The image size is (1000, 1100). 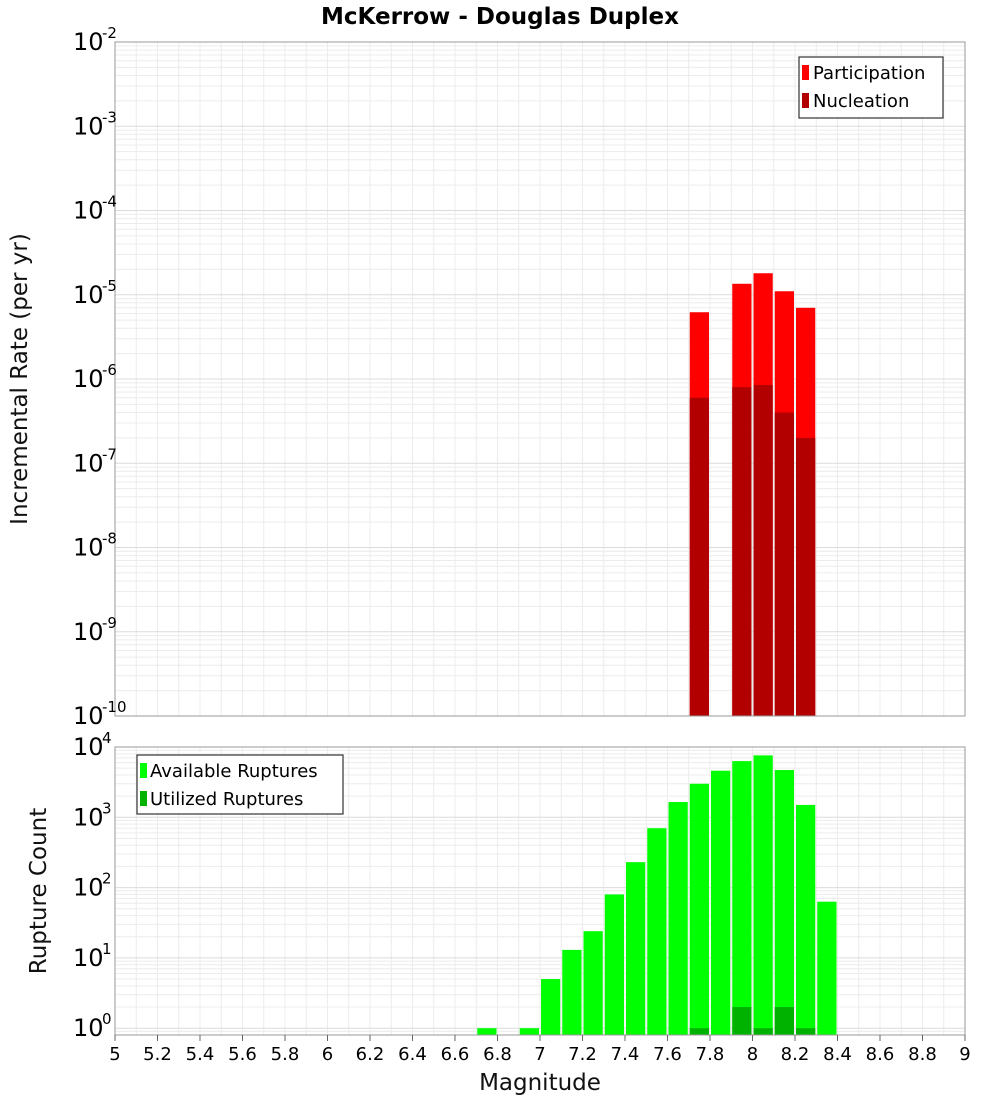 What do you see at coordinates (234, 771) in the screenshot?
I see `legend-label-available-ruptures: Available Ruptures` at bounding box center [234, 771].